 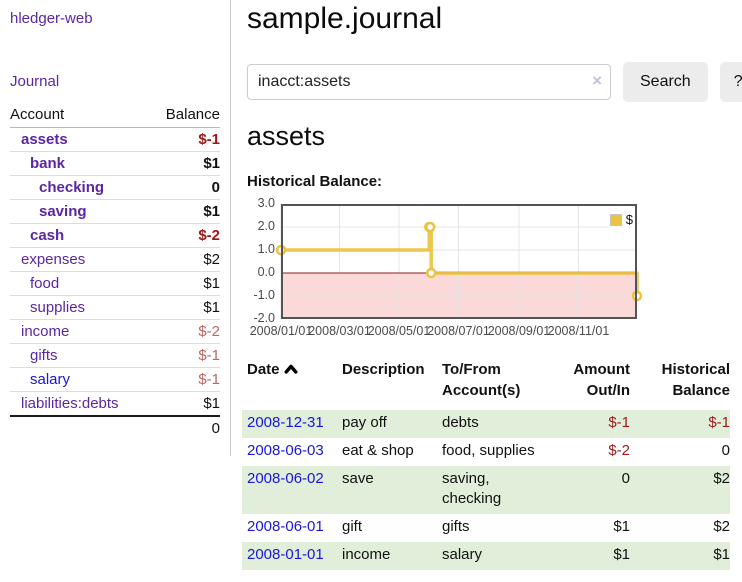 I want to click on transaction-date-link: 2008-06-01, so click(x=285, y=527).